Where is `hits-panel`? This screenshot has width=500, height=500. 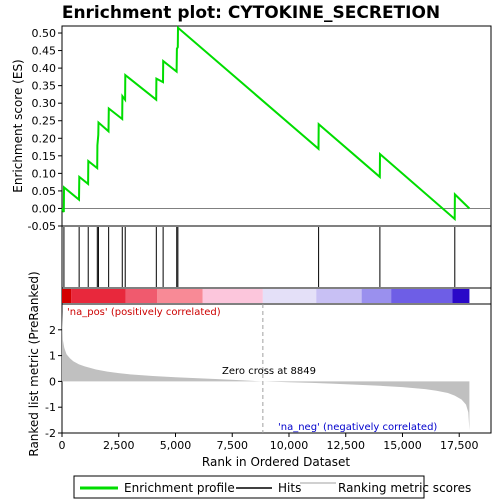
hits-panel is located at coordinates (276, 257).